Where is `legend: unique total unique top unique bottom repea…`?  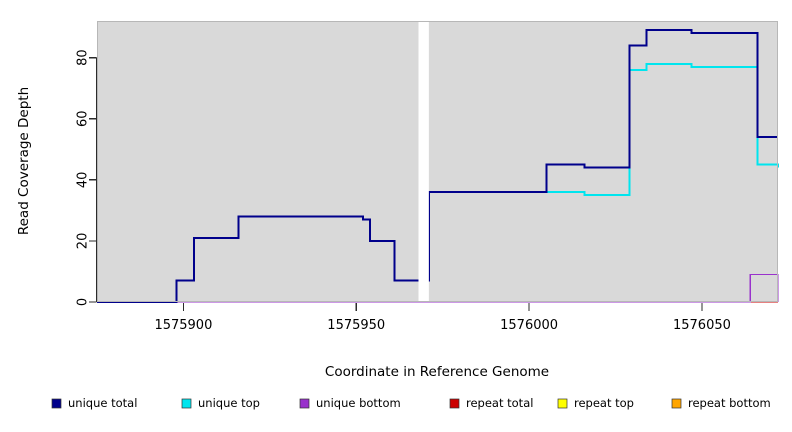
legend: unique total unique top unique bottom repea… is located at coordinates (411, 403).